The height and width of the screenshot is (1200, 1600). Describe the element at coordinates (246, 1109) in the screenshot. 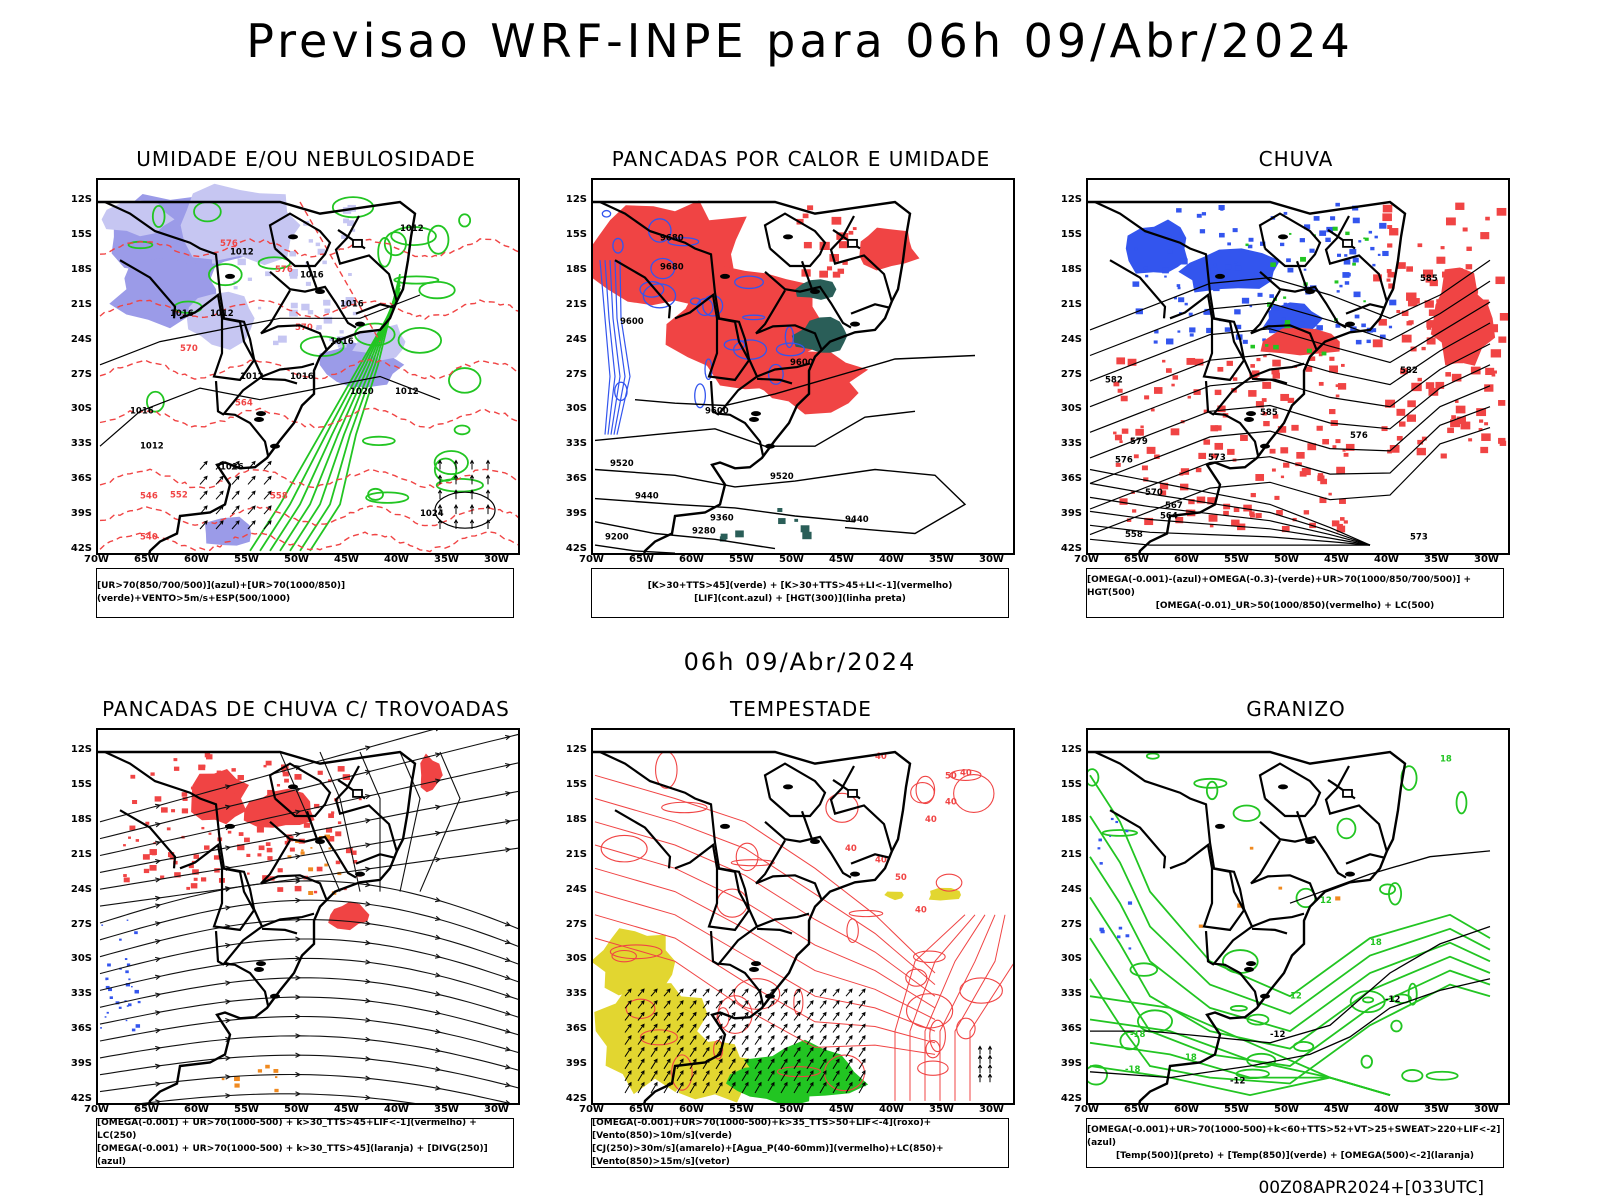

I see `longitude-label: 55W` at that location.